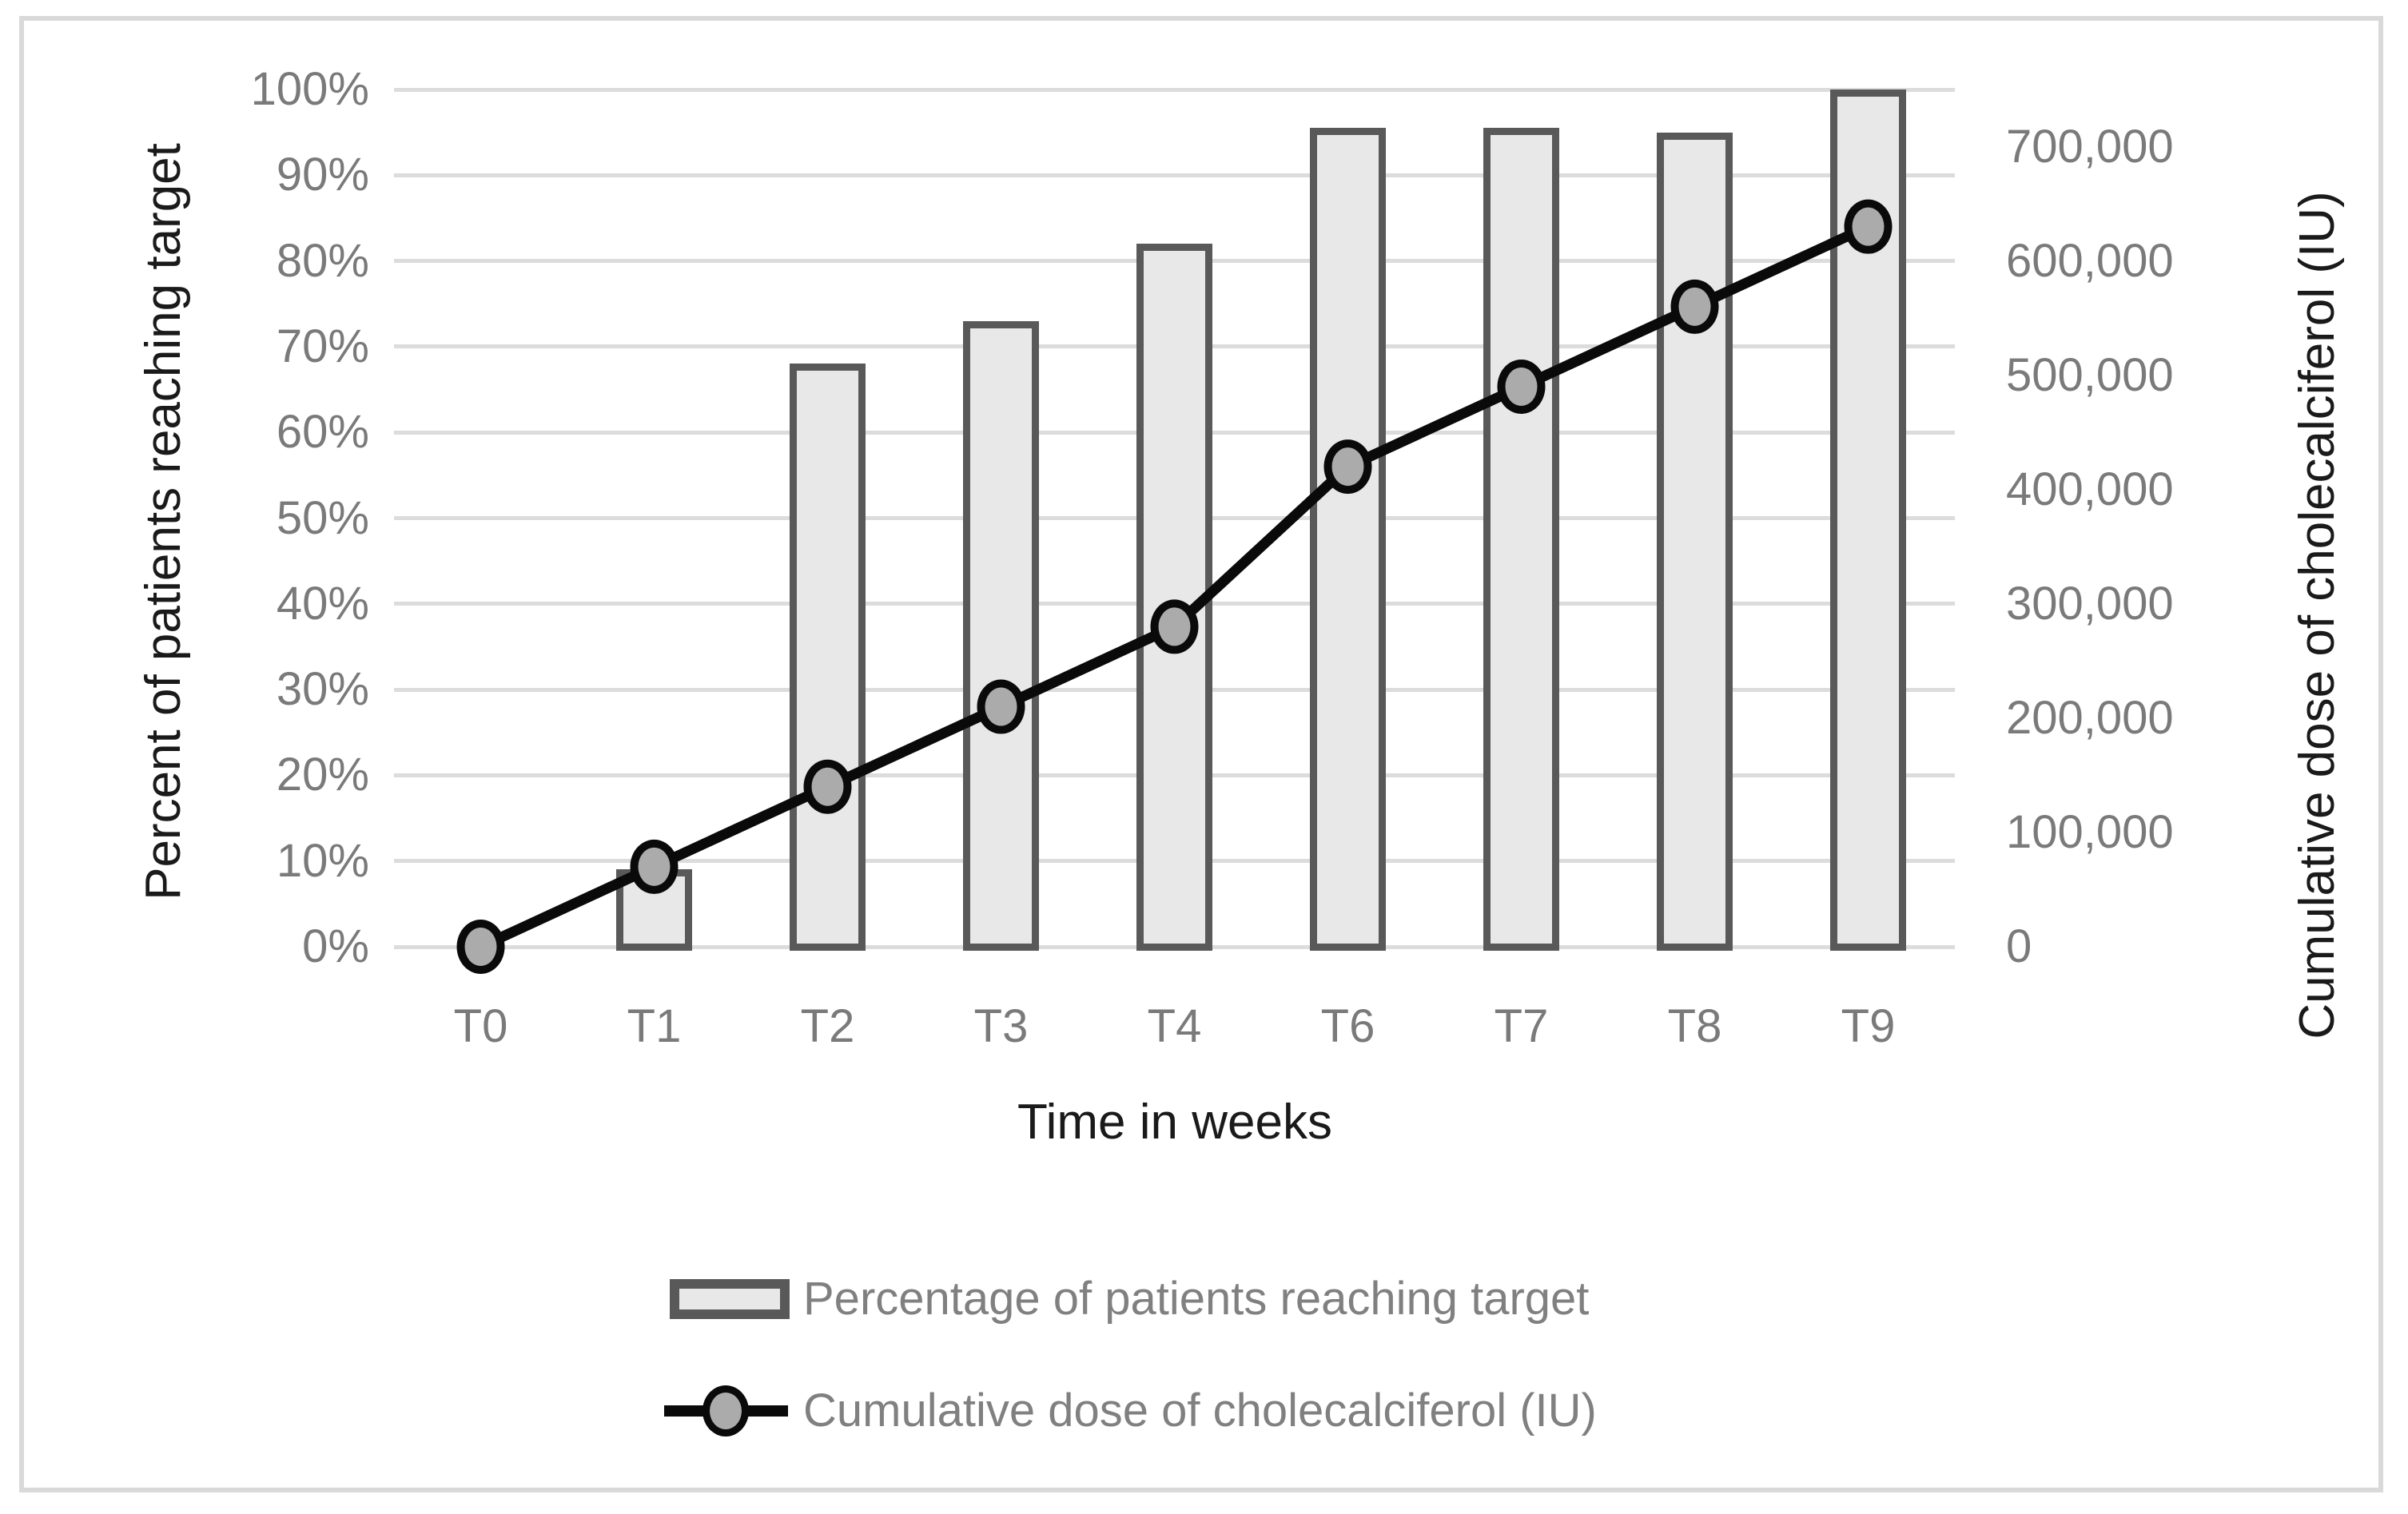 The width and height of the screenshot is (2408, 1514). What do you see at coordinates (322, 689) in the screenshot?
I see `left-tick-label-30%: 30%` at bounding box center [322, 689].